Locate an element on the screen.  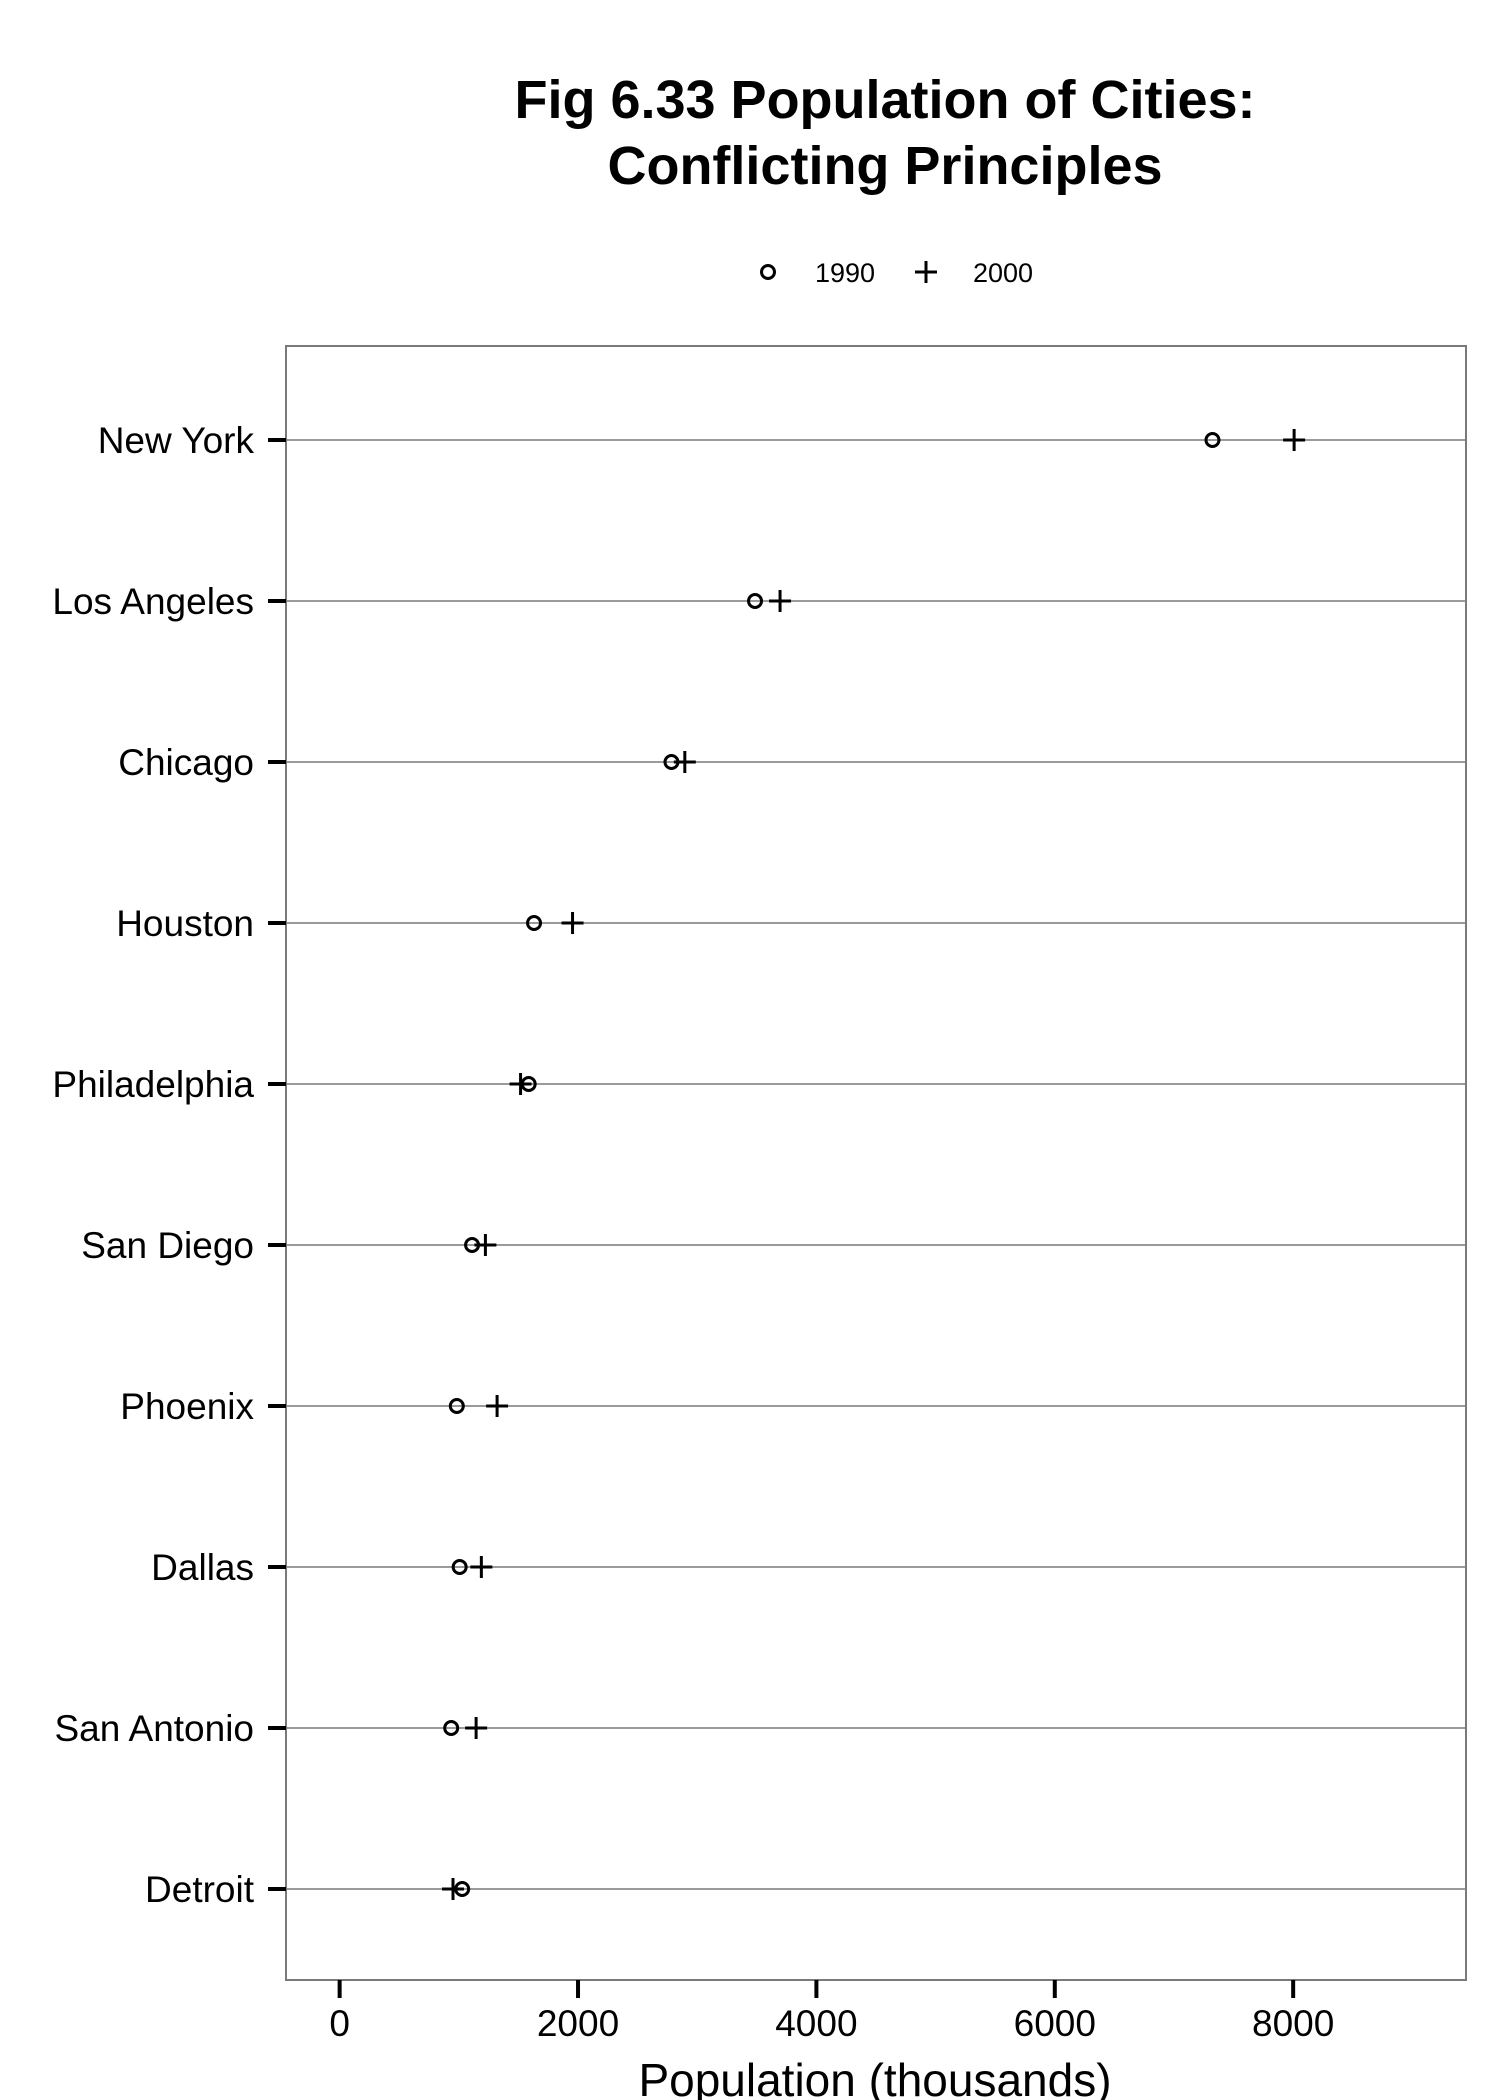
legend-label-2000: 2000 is located at coordinates (1003, 273).